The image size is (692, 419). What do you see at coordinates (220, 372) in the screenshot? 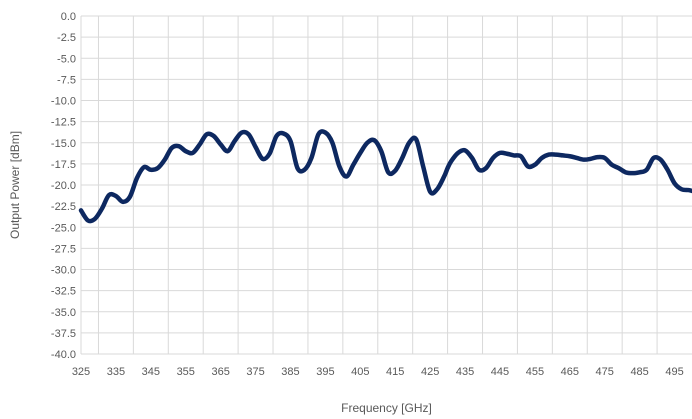
I see `x-tick-label: 365` at bounding box center [220, 372].